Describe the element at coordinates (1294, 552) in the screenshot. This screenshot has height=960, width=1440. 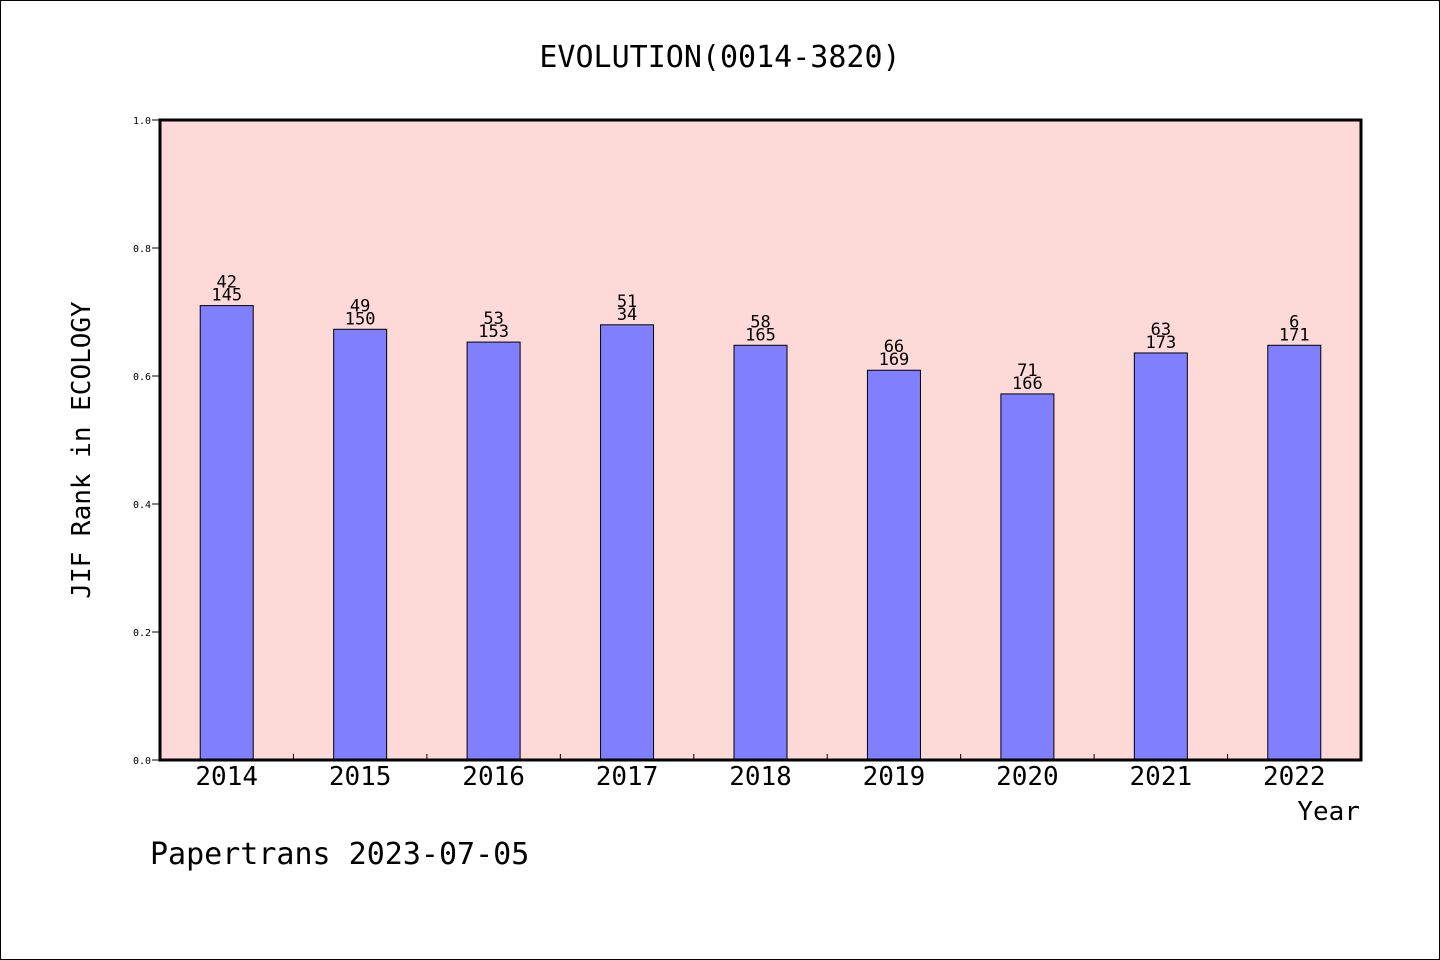
I see `bar-2022` at that location.